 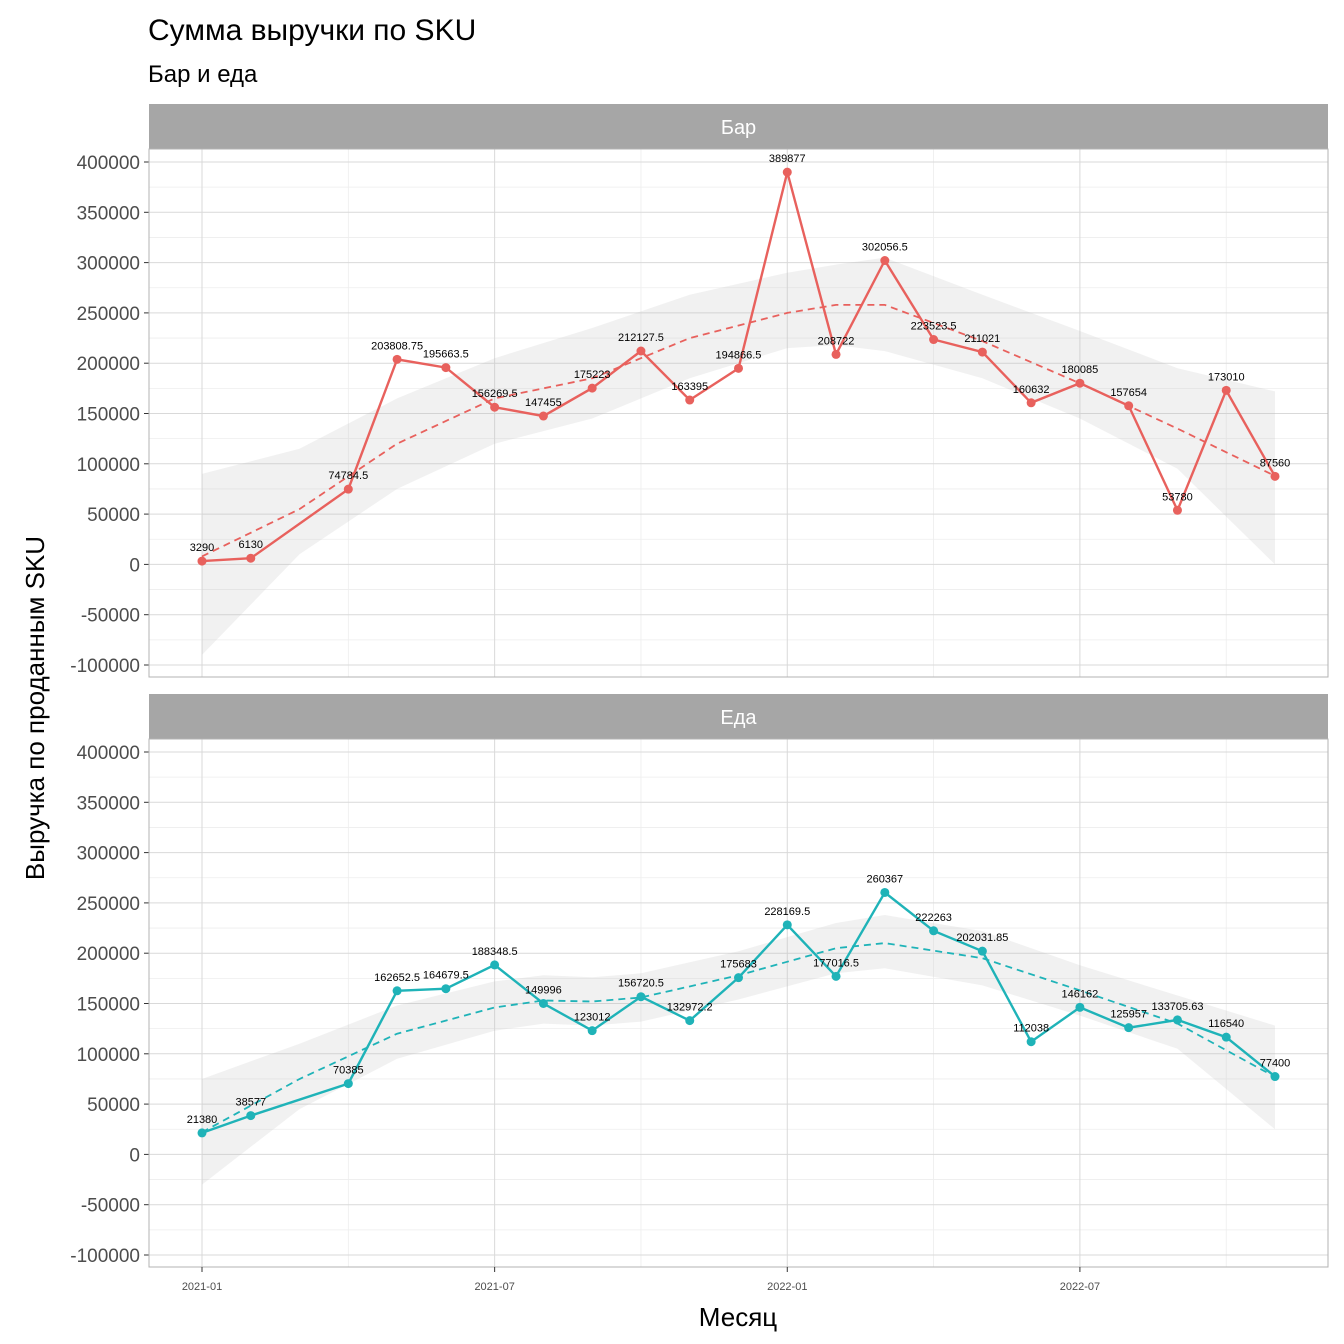 What do you see at coordinates (982, 938) in the screenshot?
I see `data-label: 202031.85` at bounding box center [982, 938].